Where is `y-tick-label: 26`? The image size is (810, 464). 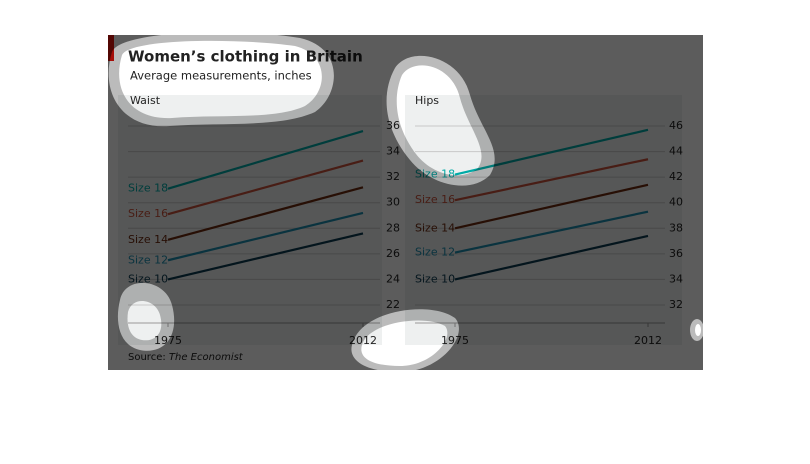 y-tick-label: 26 is located at coordinates (393, 253).